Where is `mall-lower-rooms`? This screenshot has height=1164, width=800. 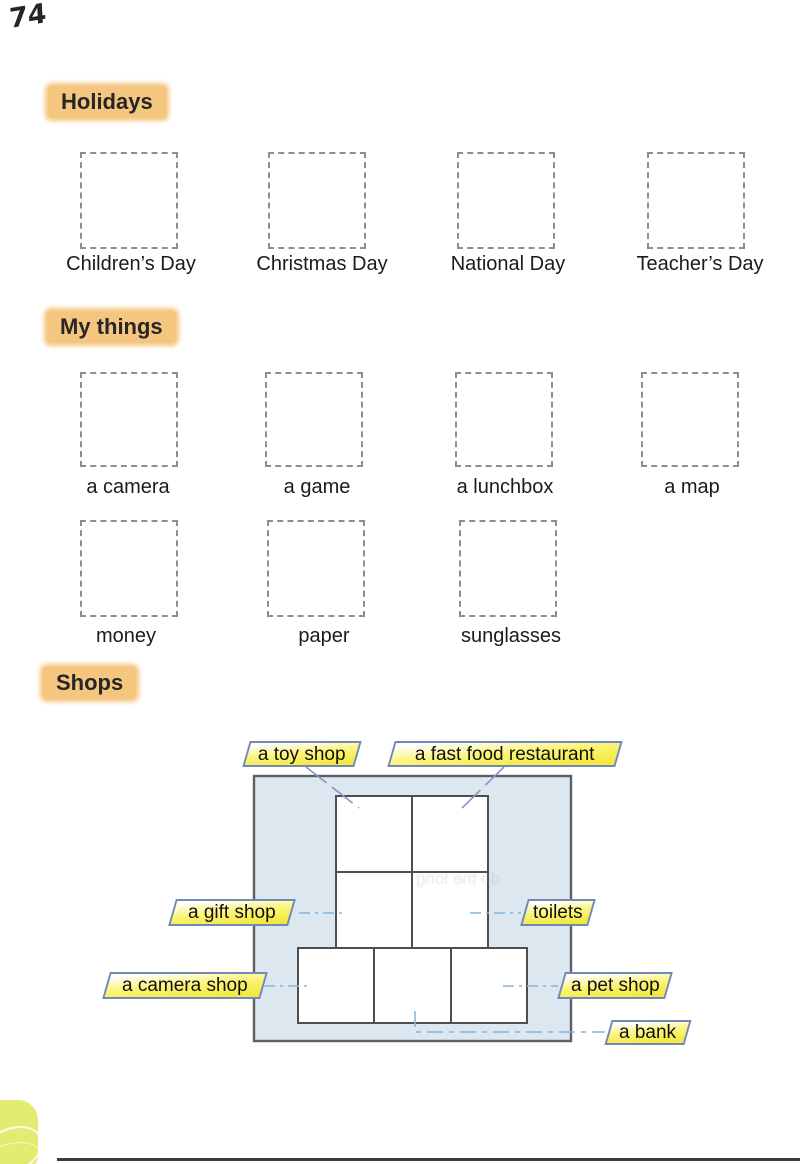
mall-lower-rooms is located at coordinates (412, 985).